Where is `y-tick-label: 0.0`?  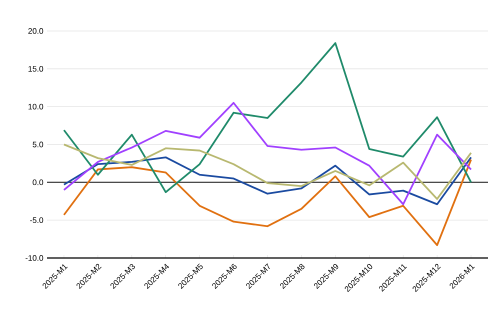
y-tick-label: 0.0 is located at coordinates (38, 182).